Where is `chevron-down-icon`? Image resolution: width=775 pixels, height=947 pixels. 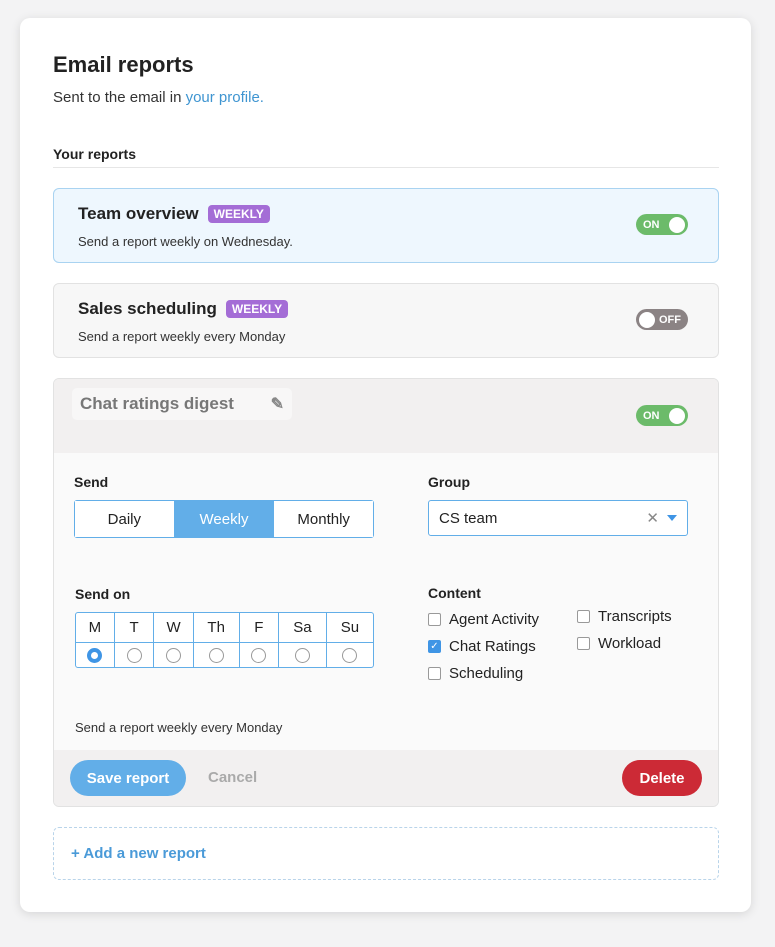 chevron-down-icon is located at coordinates (672, 518).